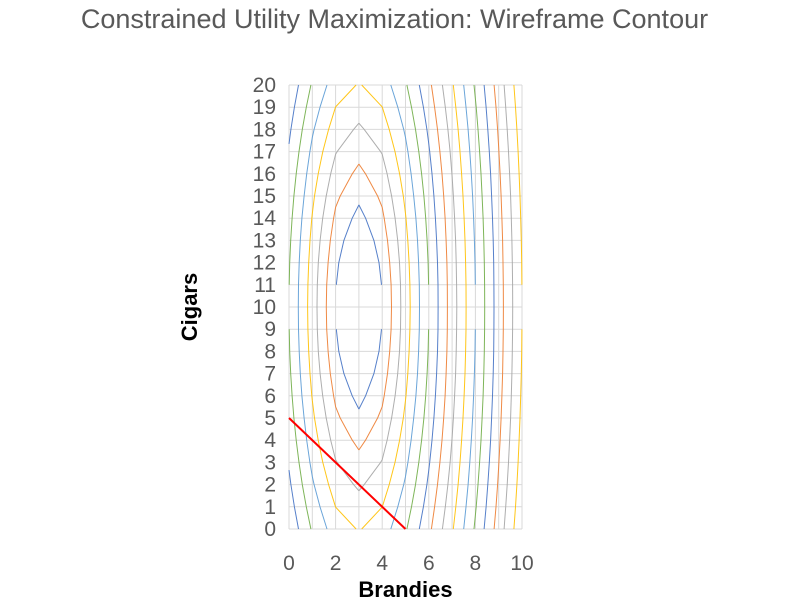 Image resolution: width=789 pixels, height=607 pixels. What do you see at coordinates (270, 462) in the screenshot?
I see `y-tick-label: 3` at bounding box center [270, 462].